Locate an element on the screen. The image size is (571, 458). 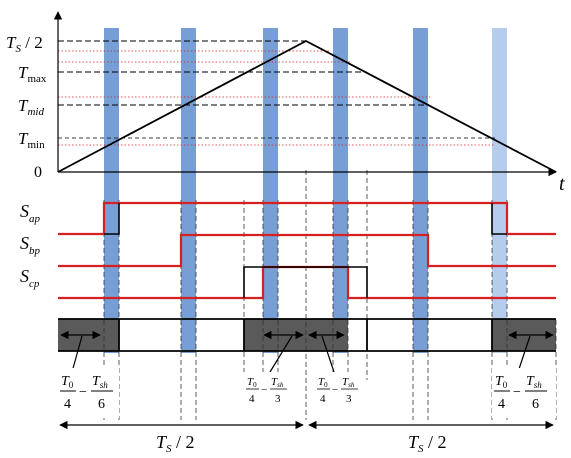
fraction-4-minus: − is located at coordinates (517, 392).